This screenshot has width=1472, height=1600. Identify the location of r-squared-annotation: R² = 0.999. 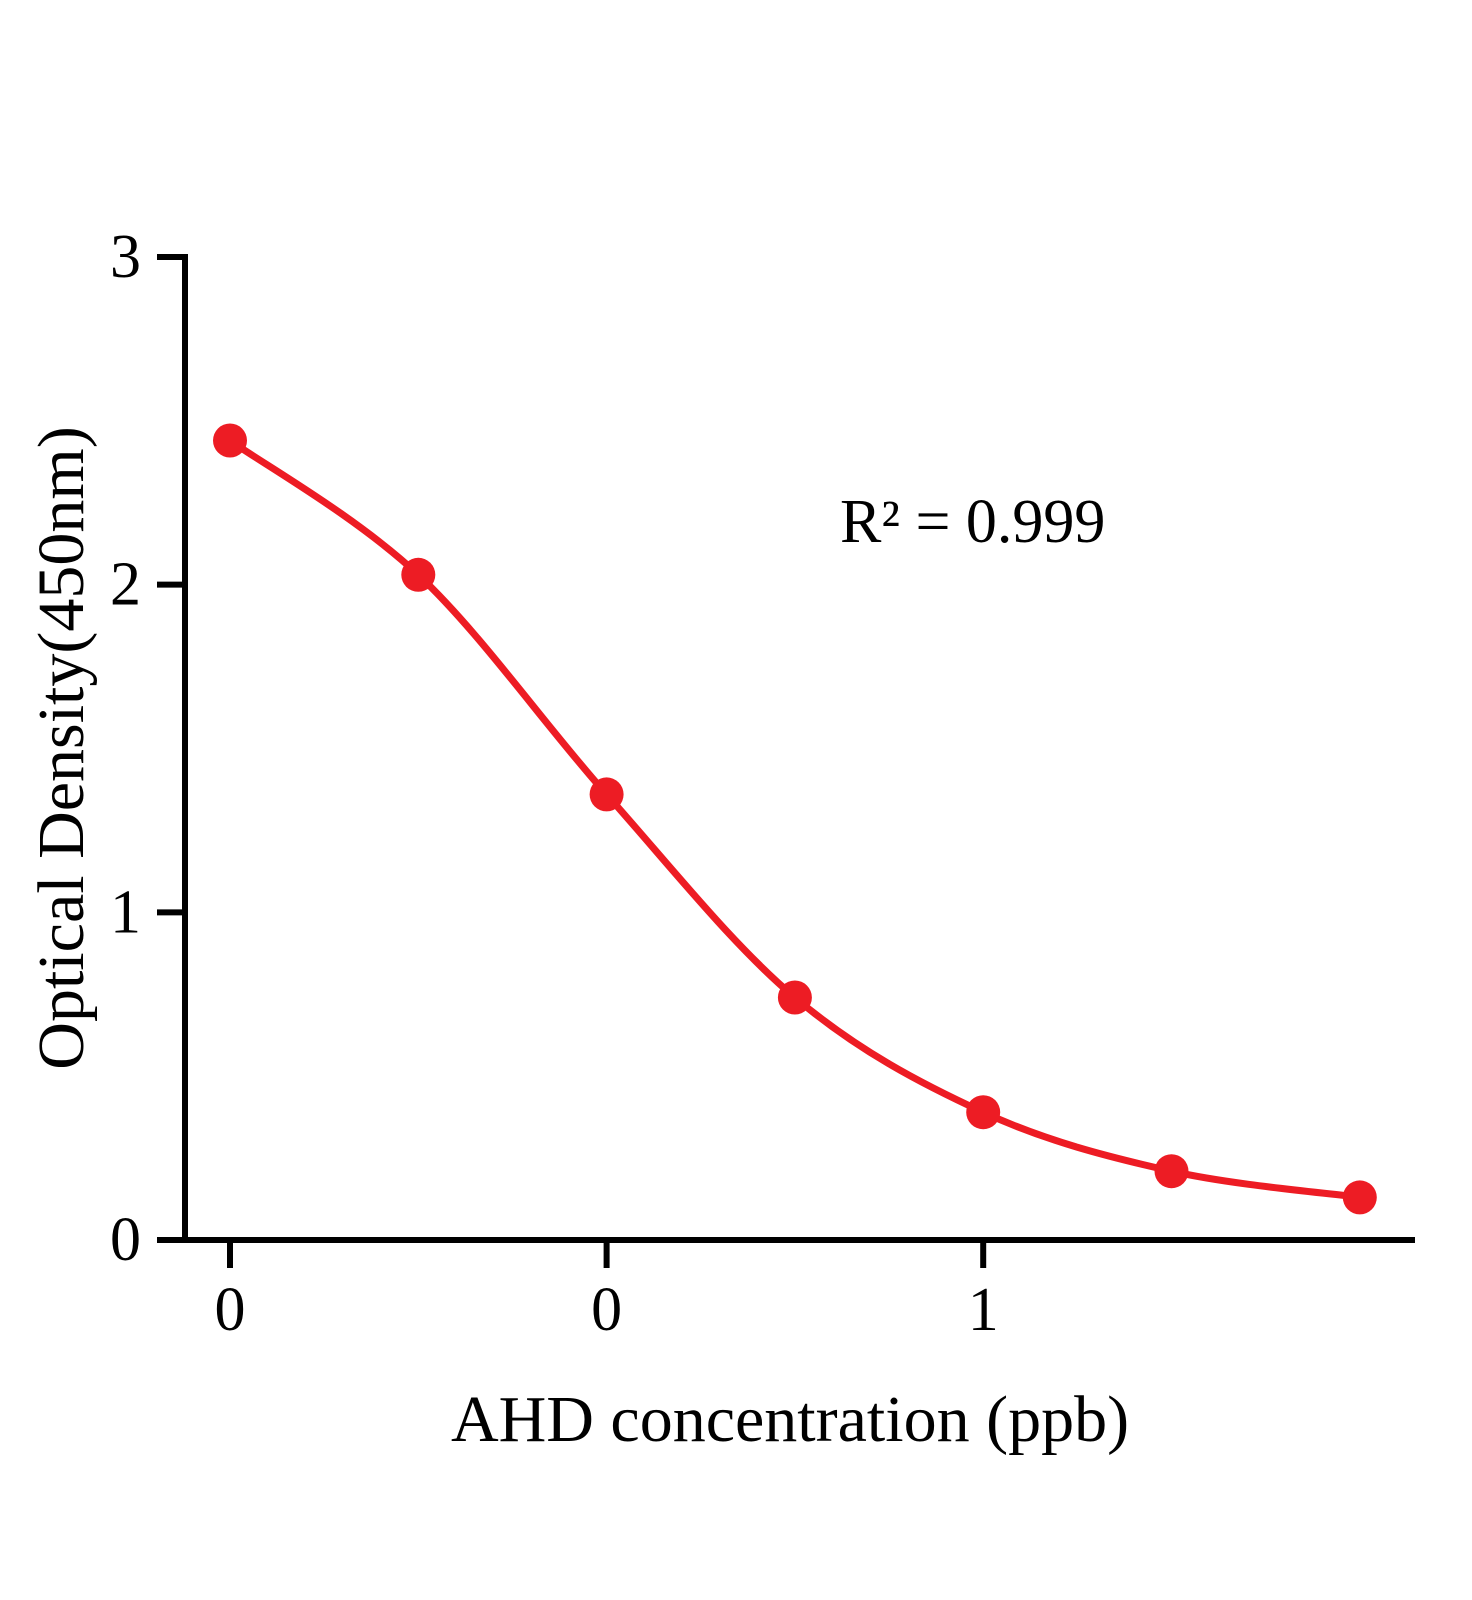
(973, 522).